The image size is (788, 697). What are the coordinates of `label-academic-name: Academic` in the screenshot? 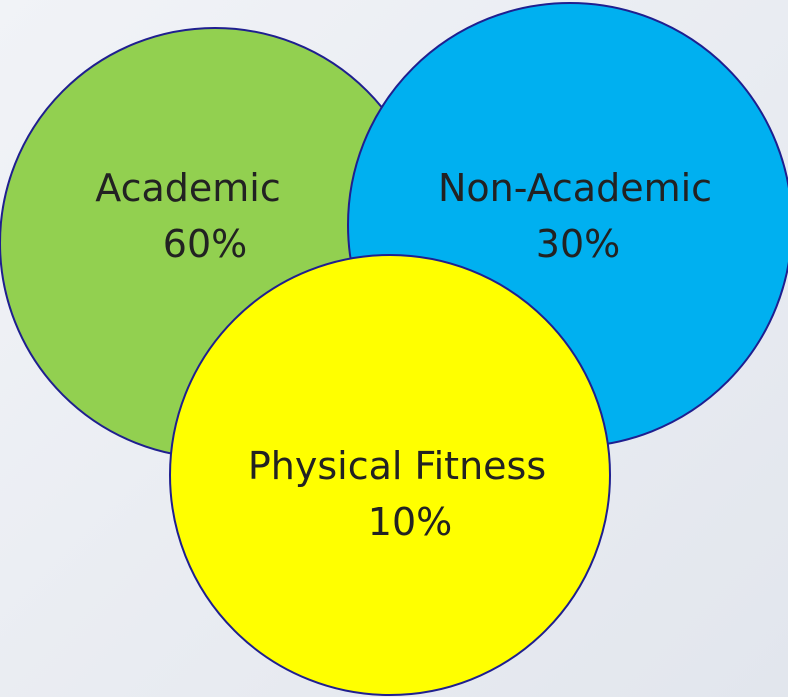 It's located at (187, 188).